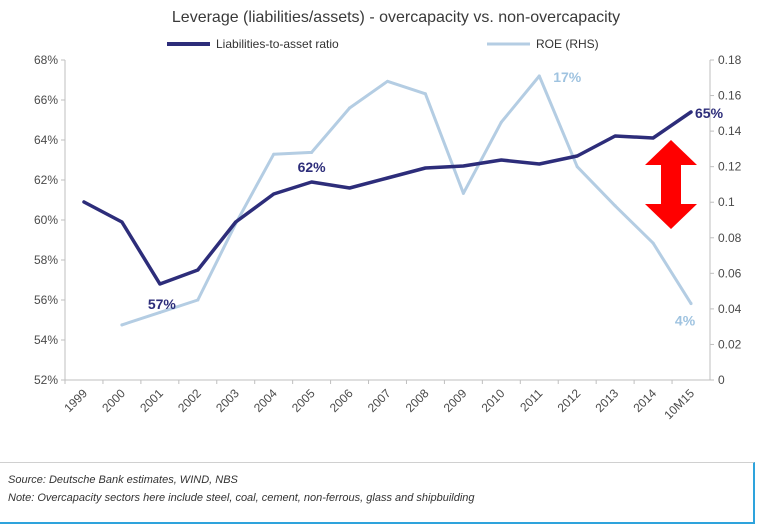 The image size is (763, 530). I want to click on x-tick-label: 2008, so click(417, 400).